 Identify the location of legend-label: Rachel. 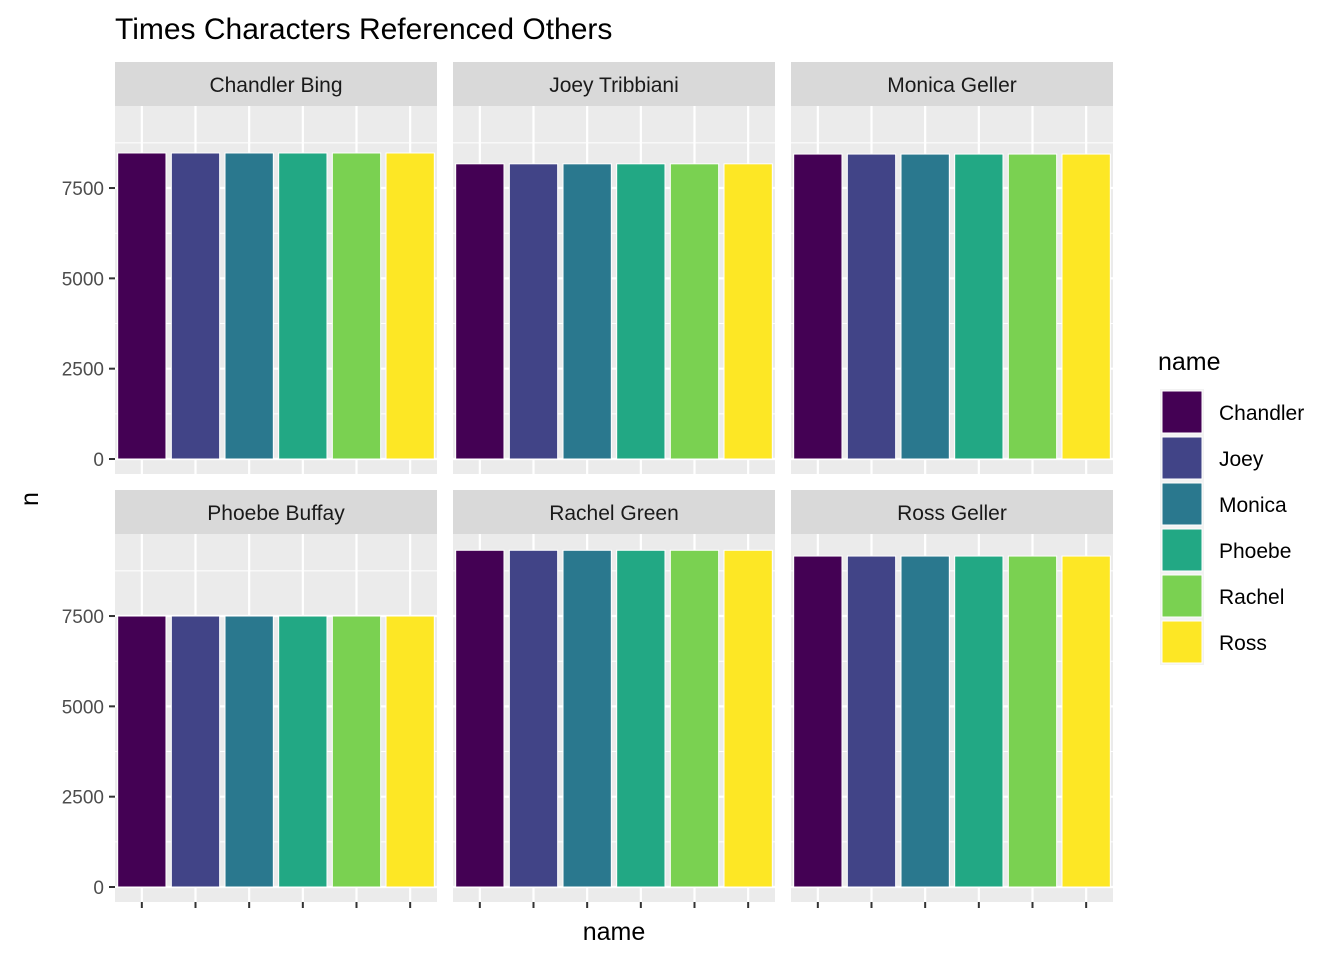
(1251, 597).